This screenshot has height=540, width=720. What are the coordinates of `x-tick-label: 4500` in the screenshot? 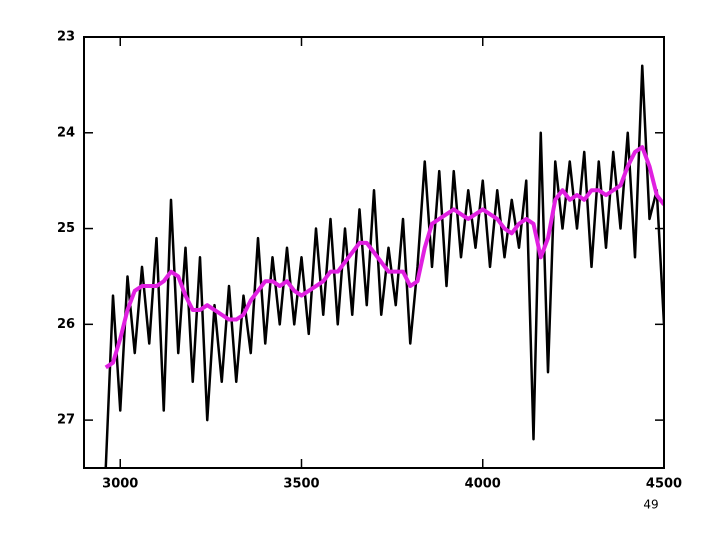 It's located at (664, 484).